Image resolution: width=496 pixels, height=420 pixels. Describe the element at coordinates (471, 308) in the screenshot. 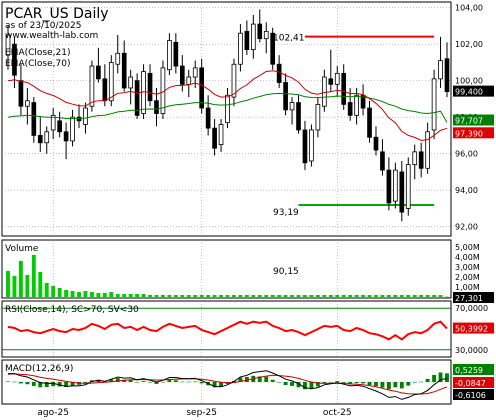

I see `rsi-tick-label: 70,0000` at that location.